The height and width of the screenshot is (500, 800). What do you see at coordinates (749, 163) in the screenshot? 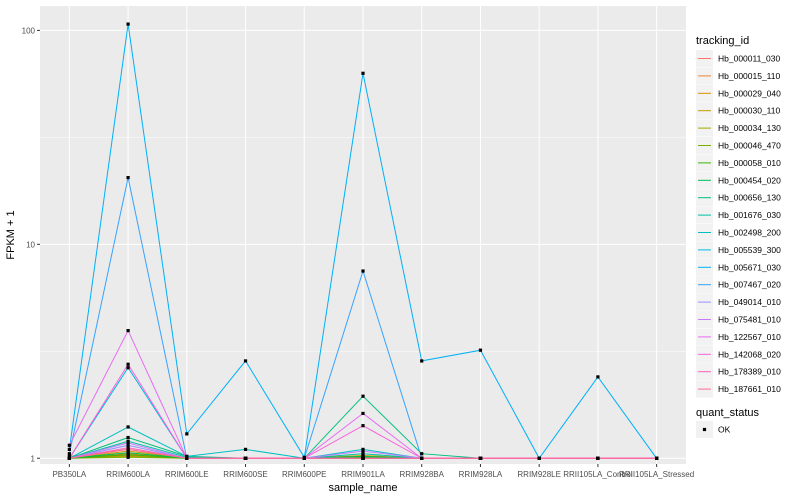
I see `legend-label: Hb_000058_010` at bounding box center [749, 163].